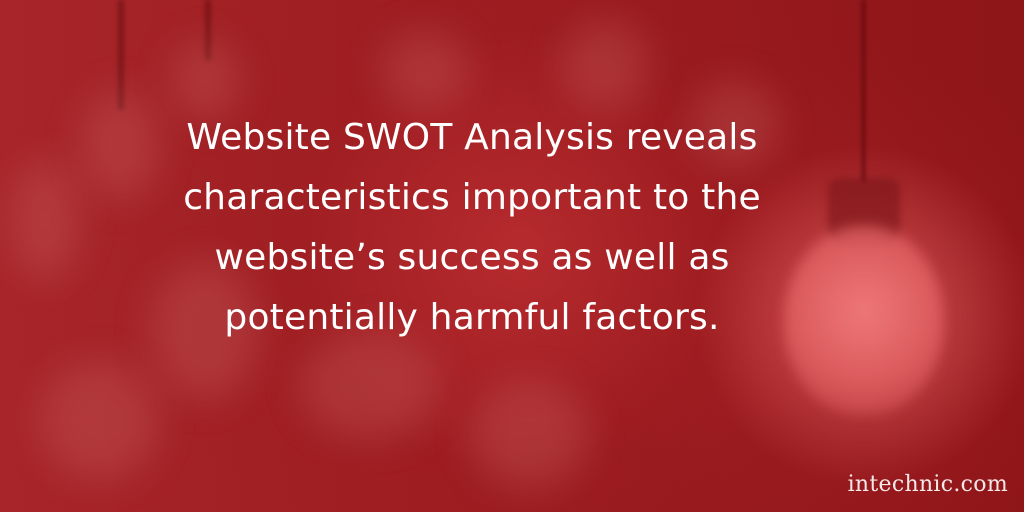 This screenshot has width=1024, height=512. Describe the element at coordinates (927, 484) in the screenshot. I see `site-watermark: intechnic.com` at that location.